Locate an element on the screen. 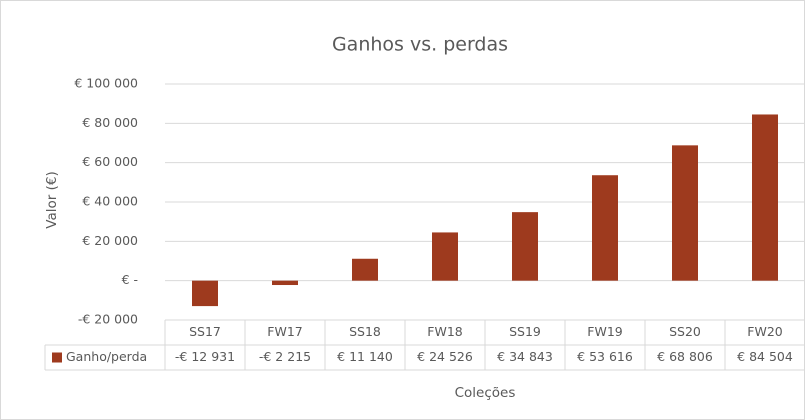 Image resolution: width=805 pixels, height=420 pixels. y-axis-title: Valor (€) is located at coordinates (52, 199).